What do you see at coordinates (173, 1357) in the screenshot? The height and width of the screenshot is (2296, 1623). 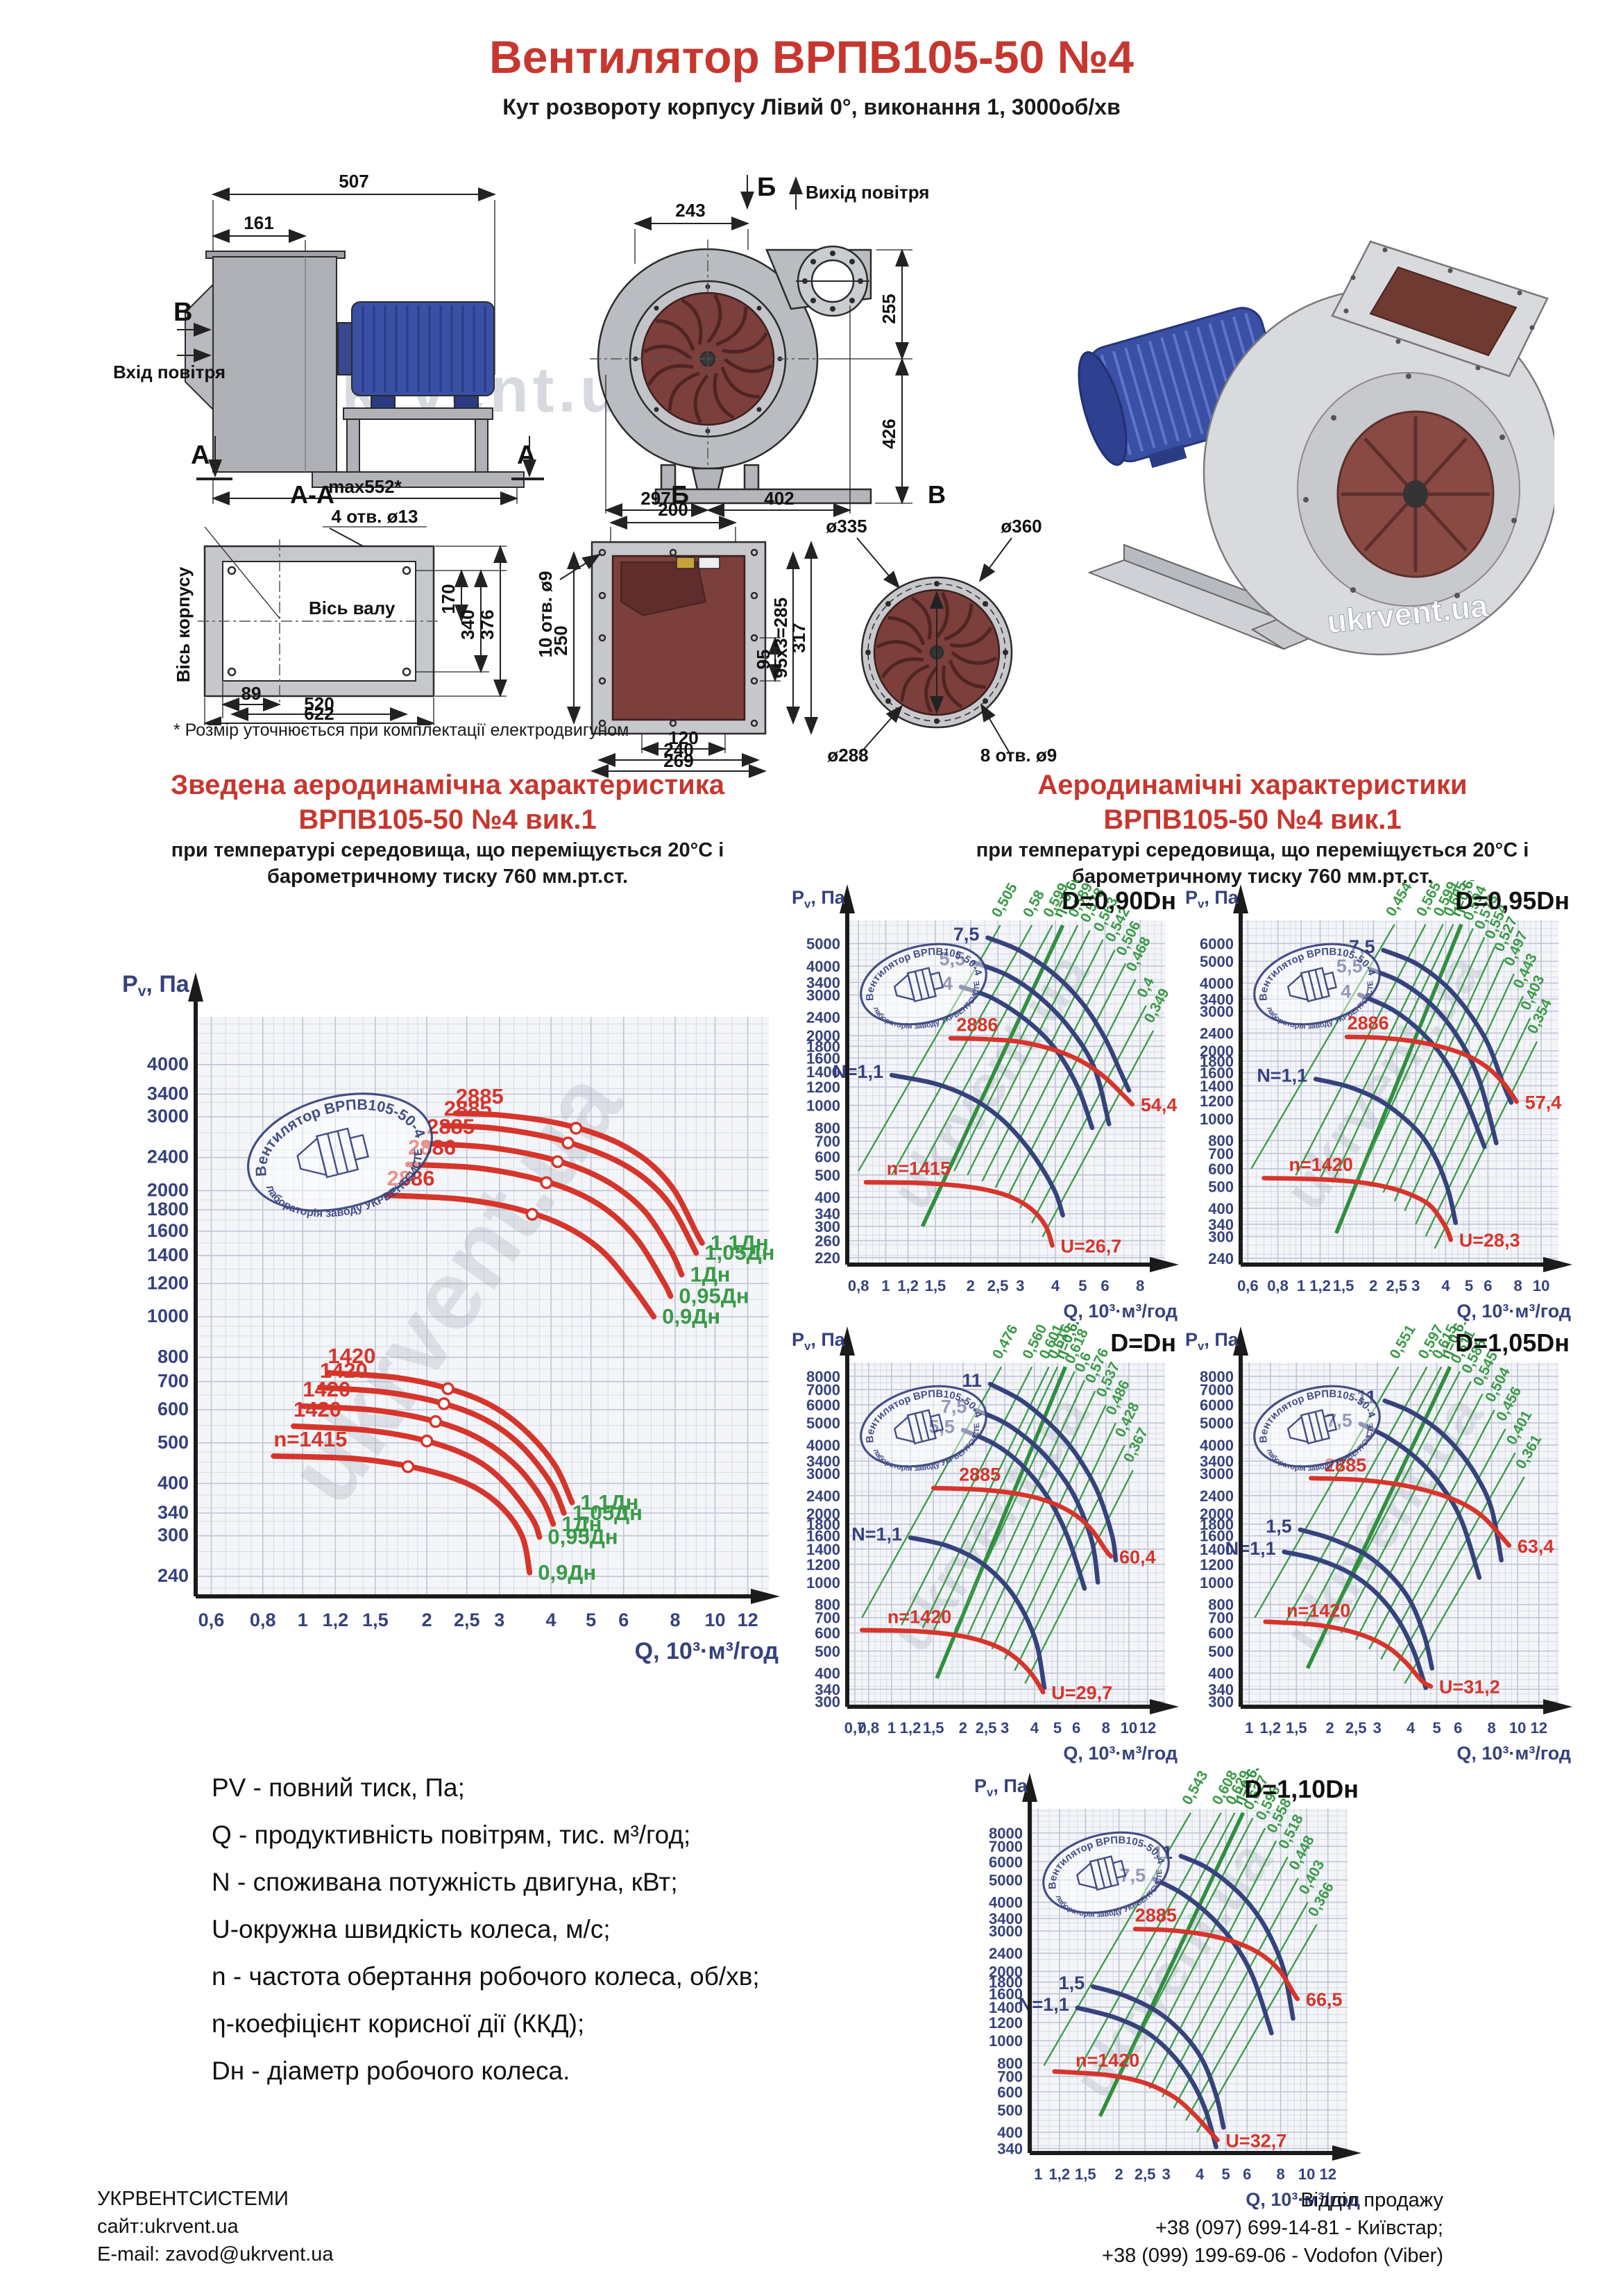 I see `y-tick-label: 800` at bounding box center [173, 1357].